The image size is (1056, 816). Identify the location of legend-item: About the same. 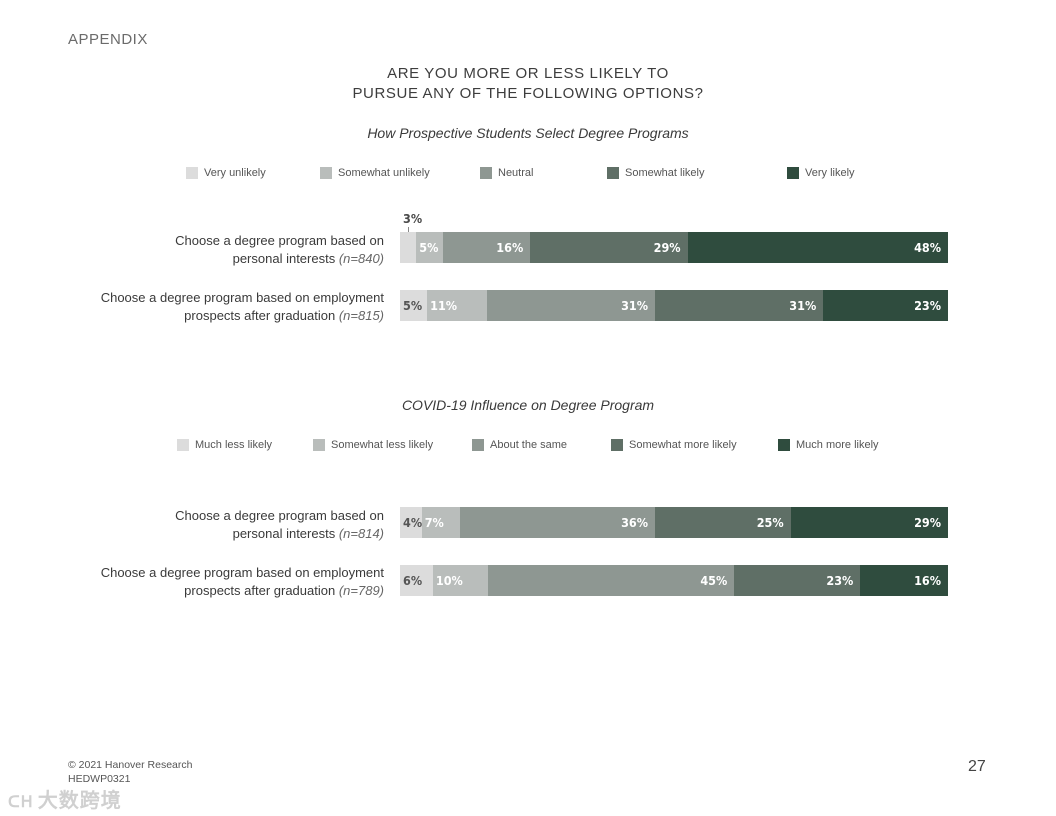
(519, 445).